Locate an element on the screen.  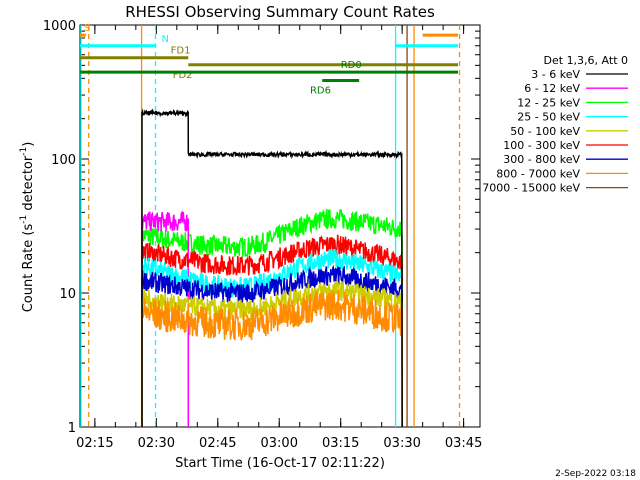
y-axis-label: Count Rate (s-1 detector-1) is located at coordinates (27, 227).